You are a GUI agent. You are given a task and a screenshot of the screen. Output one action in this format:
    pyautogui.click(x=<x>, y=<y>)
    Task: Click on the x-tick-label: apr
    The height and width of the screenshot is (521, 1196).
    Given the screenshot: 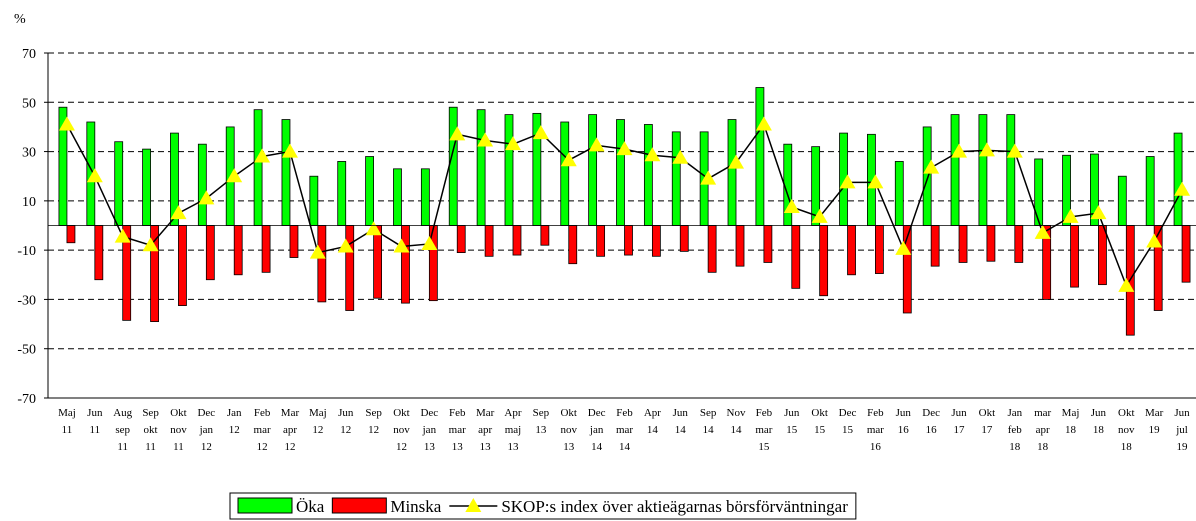 What is the action you would take?
    pyautogui.click(x=290, y=430)
    